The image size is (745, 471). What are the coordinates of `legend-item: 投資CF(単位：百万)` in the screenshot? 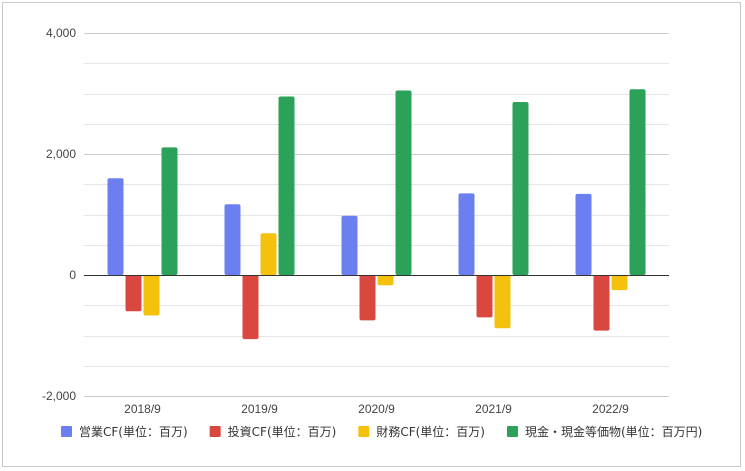 It's located at (273, 431).